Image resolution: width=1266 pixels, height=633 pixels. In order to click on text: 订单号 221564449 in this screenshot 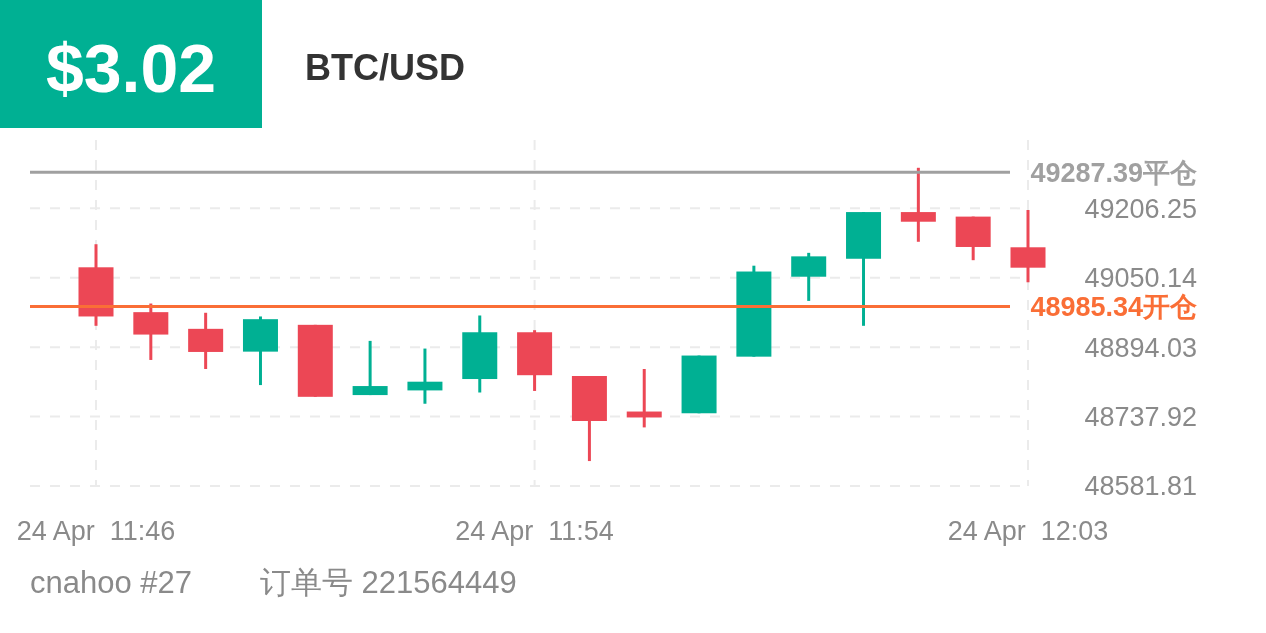, I will do `click(388, 582)`.